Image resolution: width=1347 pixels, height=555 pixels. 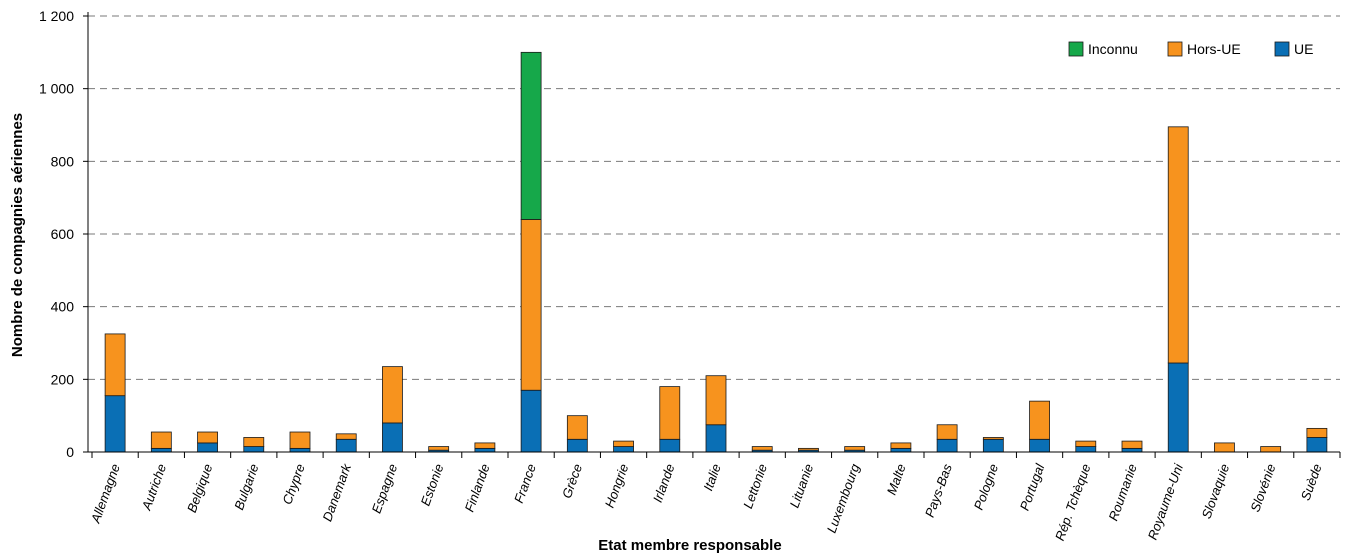 What do you see at coordinates (432, 485) in the screenshot?
I see `x-tick-label: Estonie` at bounding box center [432, 485].